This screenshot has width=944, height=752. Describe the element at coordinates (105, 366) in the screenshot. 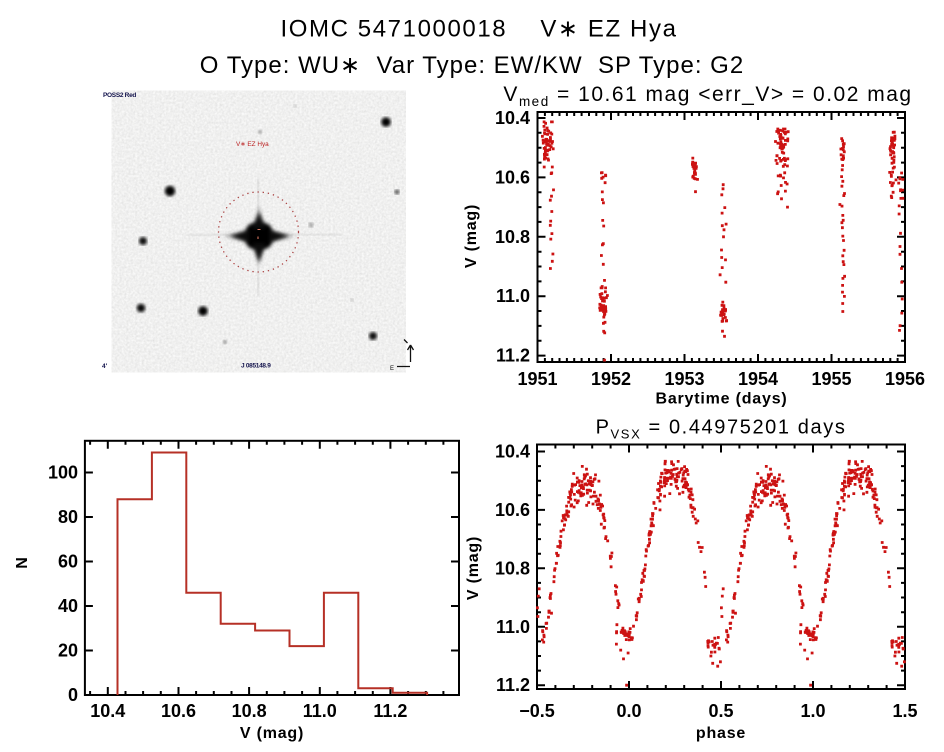

I see `svg-text: 4′` at that location.